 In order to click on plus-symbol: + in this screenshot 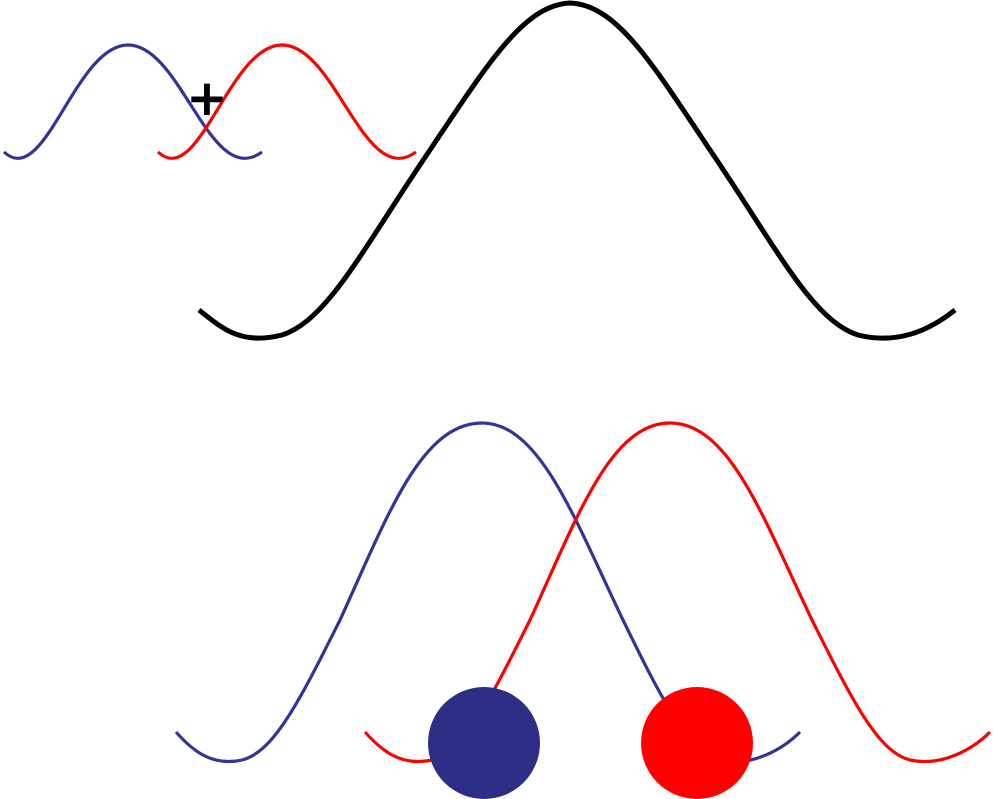, I will do `click(207, 98)`.